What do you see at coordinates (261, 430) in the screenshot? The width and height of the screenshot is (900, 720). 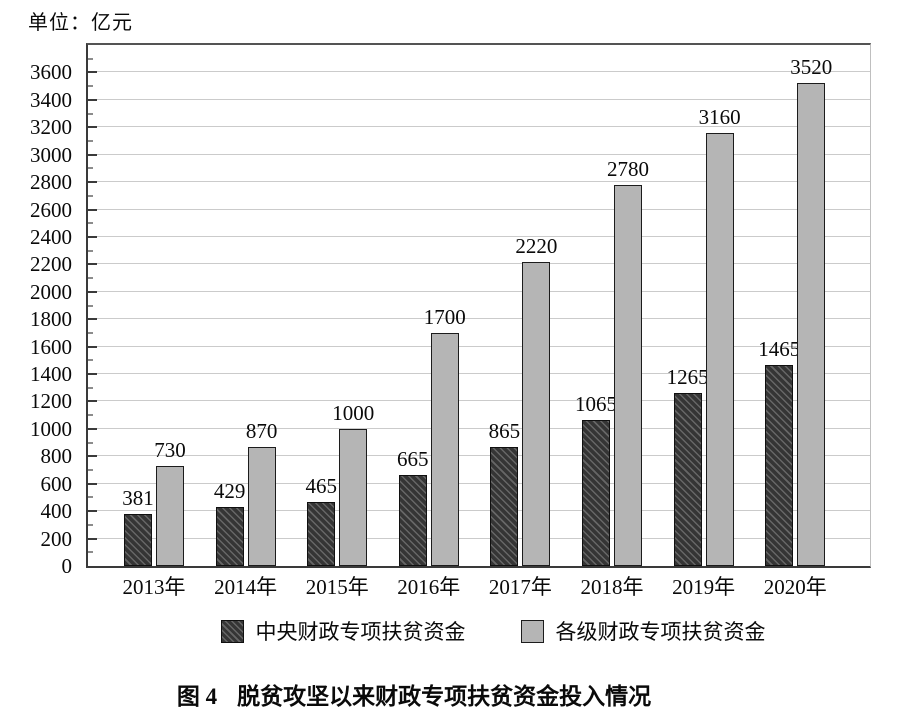 I see `bar-value-label: 870` at bounding box center [261, 430].